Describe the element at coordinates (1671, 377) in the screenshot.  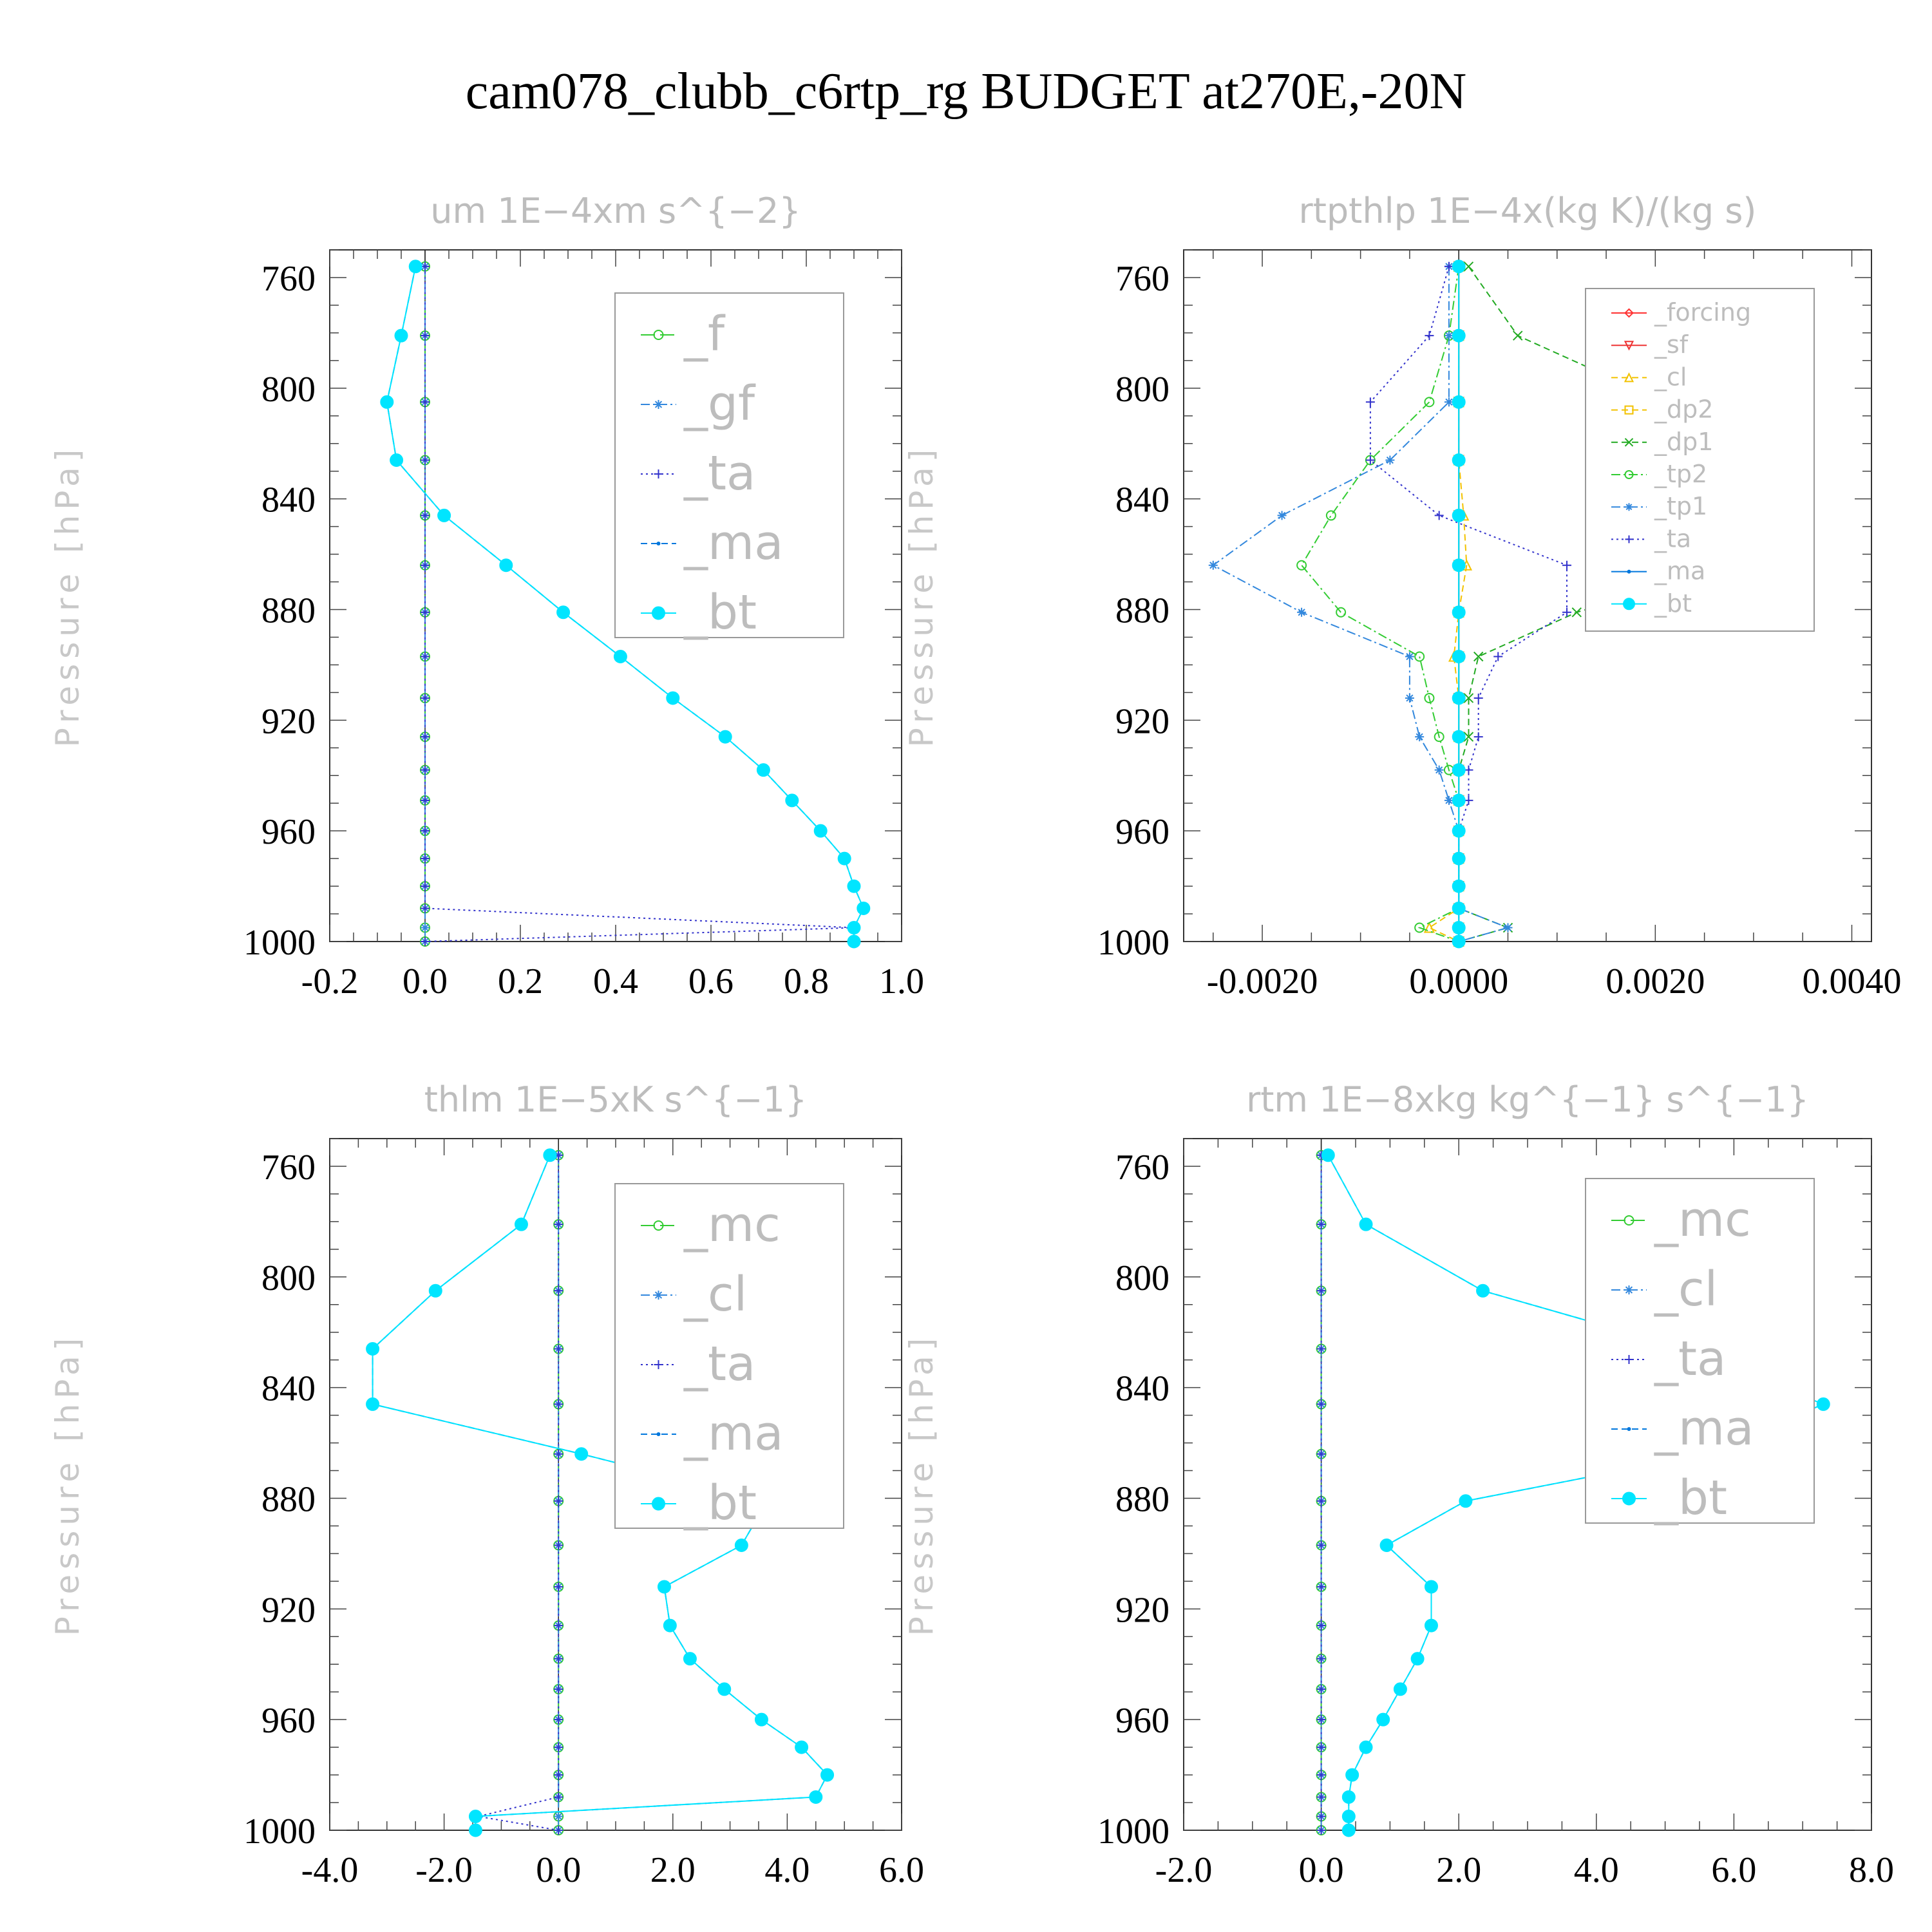
I see `legend-entry: _cl` at that location.